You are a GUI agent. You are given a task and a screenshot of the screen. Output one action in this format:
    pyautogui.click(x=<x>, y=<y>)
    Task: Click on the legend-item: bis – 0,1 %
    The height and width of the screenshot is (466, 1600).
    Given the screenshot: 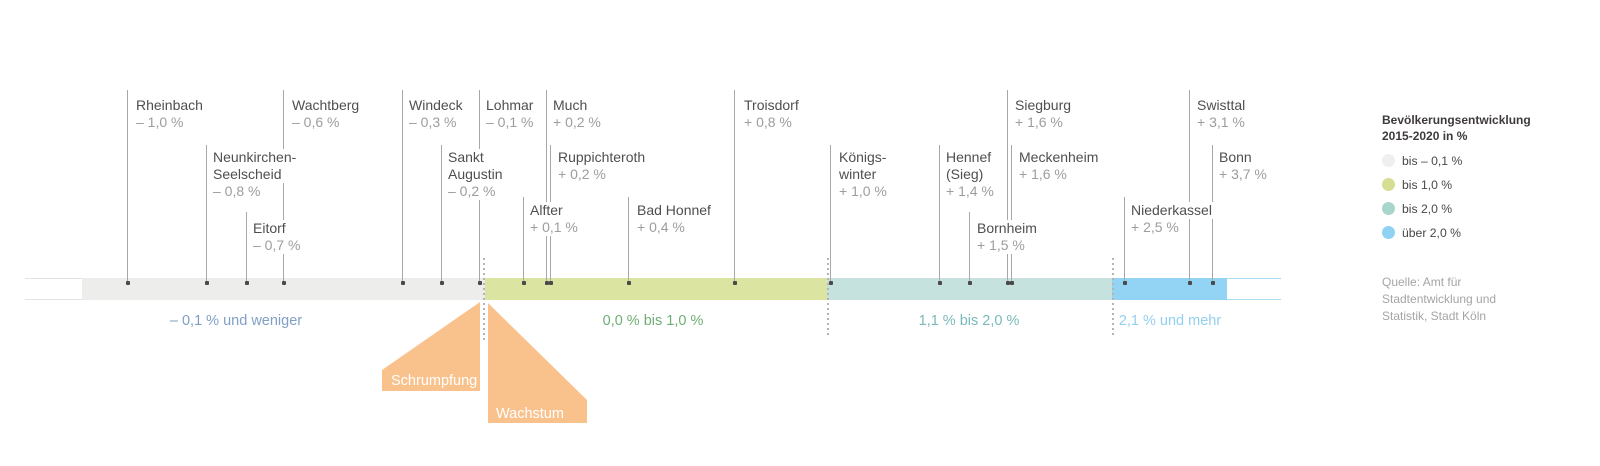 What is the action you would take?
    pyautogui.click(x=1422, y=160)
    